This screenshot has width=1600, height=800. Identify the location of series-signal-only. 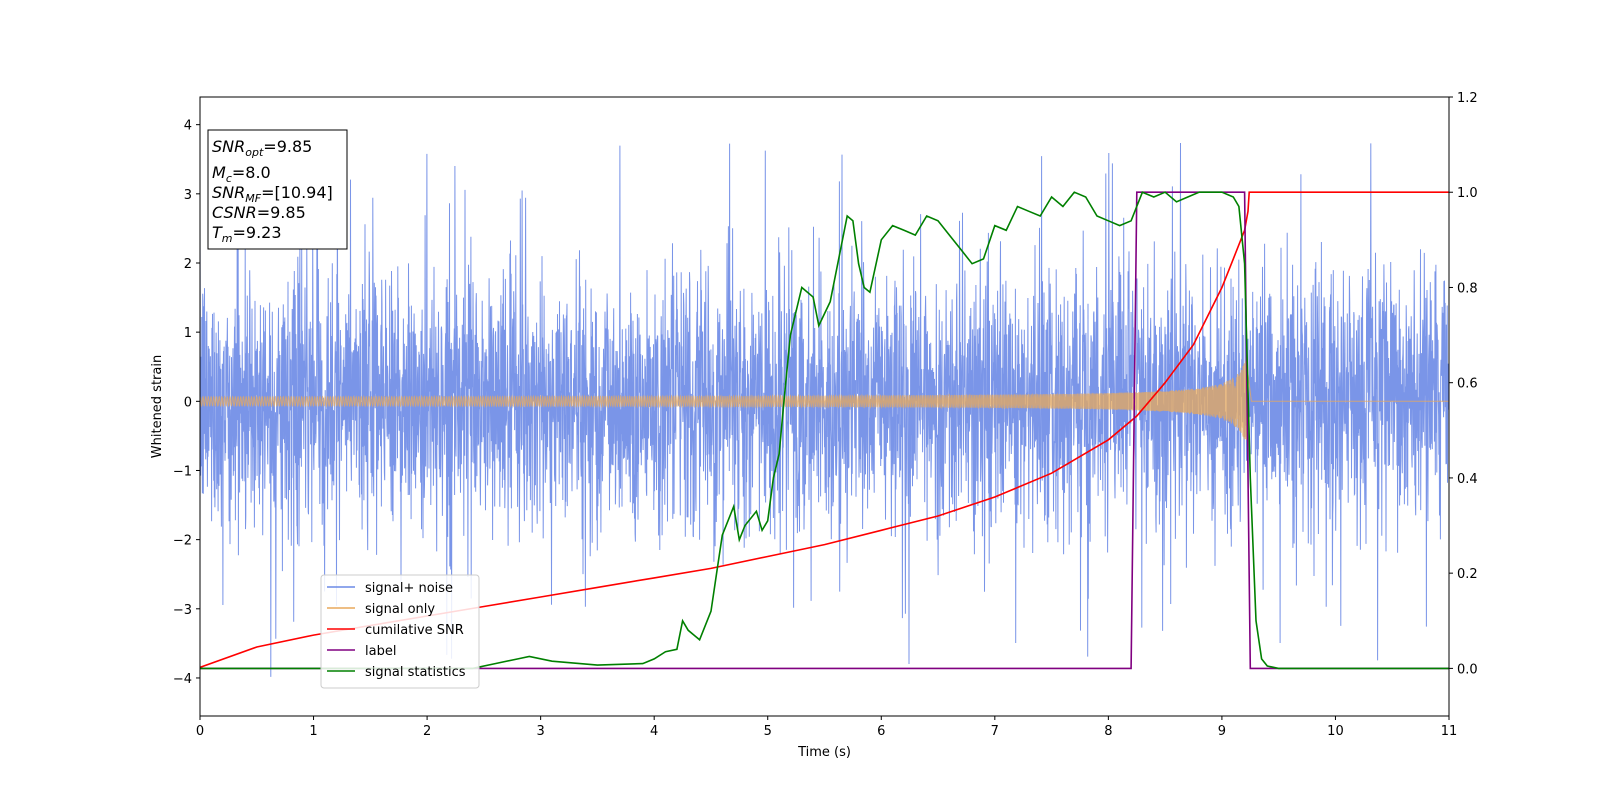
(824, 398).